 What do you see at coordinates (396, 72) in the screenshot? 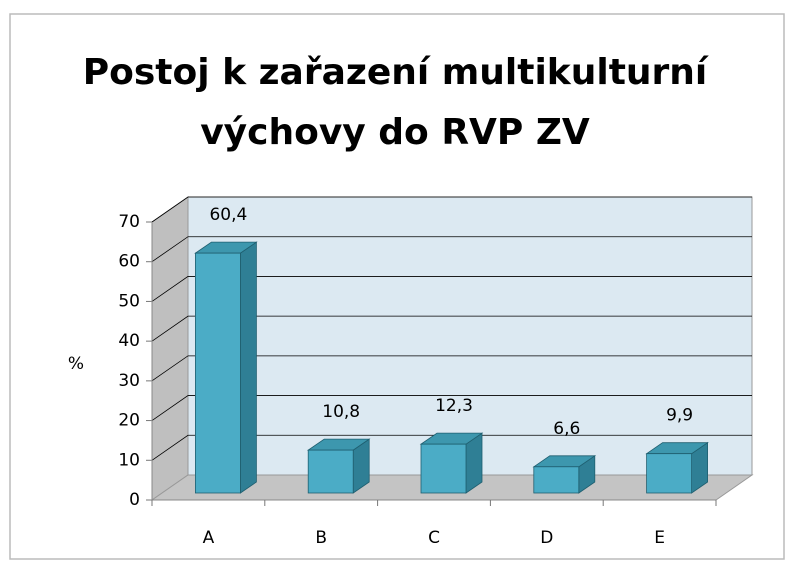
I see `chart-title: Postoj k zařazení multikulturní` at bounding box center [396, 72].